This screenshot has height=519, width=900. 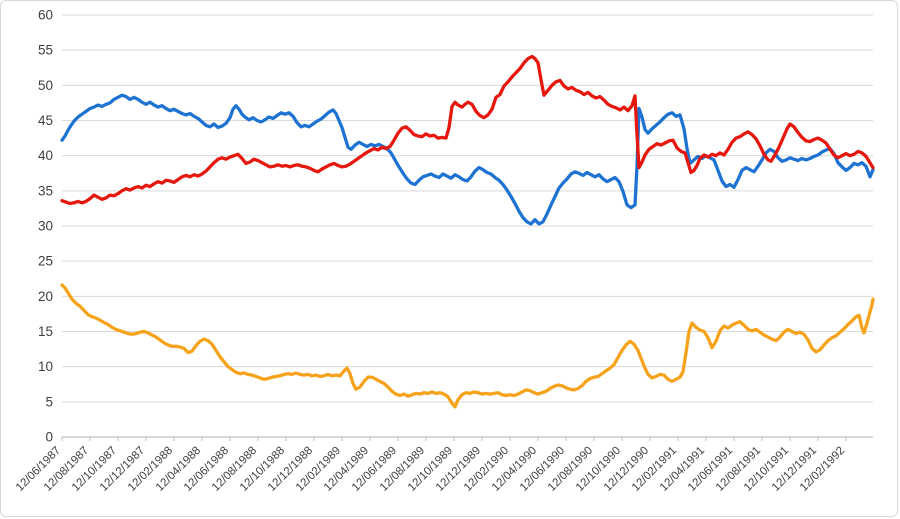 I want to click on y-tick-label: 60, so click(x=45, y=15).